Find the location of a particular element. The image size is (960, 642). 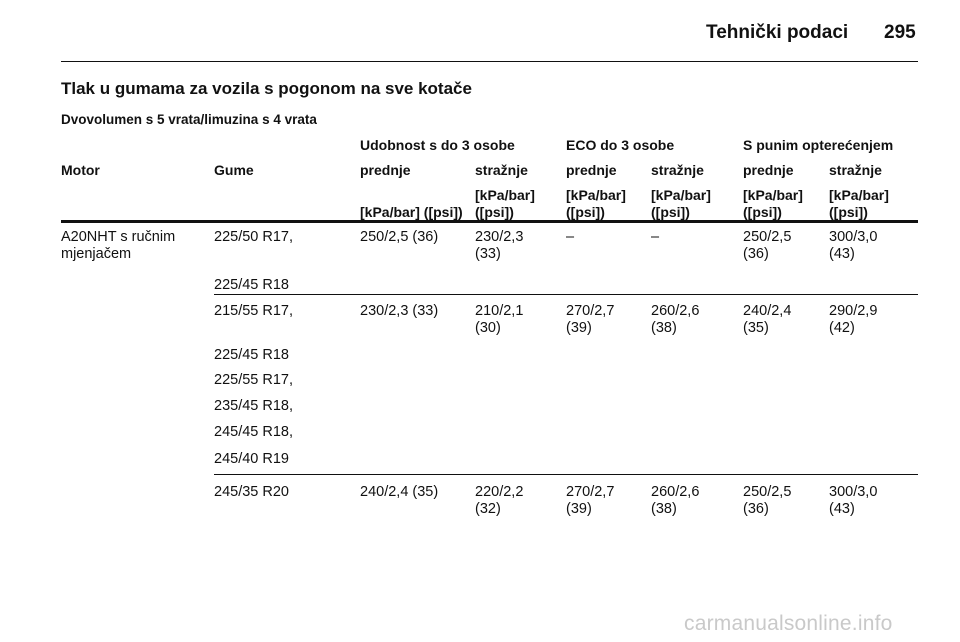

group-header: Udobnost s do 3 osobe is located at coordinates (437, 145).